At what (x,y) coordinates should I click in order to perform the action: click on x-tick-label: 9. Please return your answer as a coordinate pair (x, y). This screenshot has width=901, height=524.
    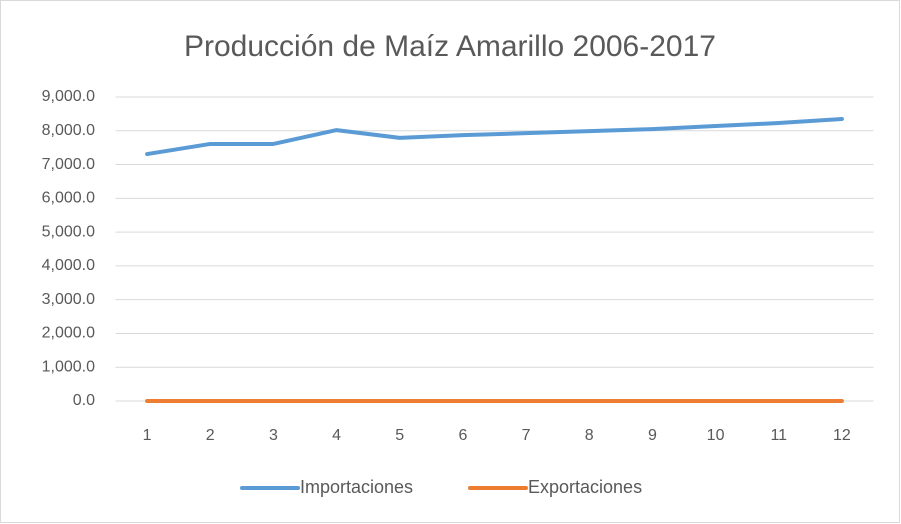
    Looking at the image, I should click on (652, 435).